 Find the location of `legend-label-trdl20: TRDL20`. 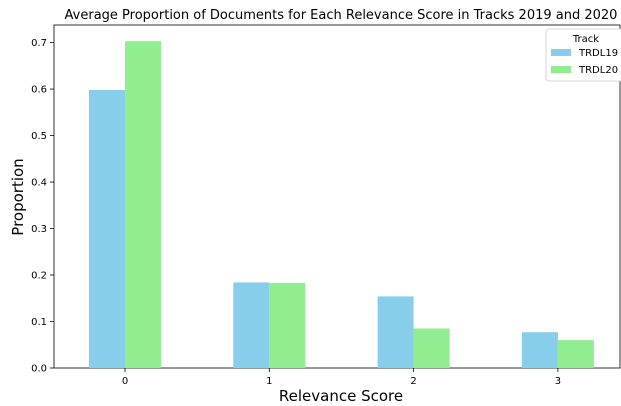

legend-label-trdl20: TRDL20 is located at coordinates (598, 70).